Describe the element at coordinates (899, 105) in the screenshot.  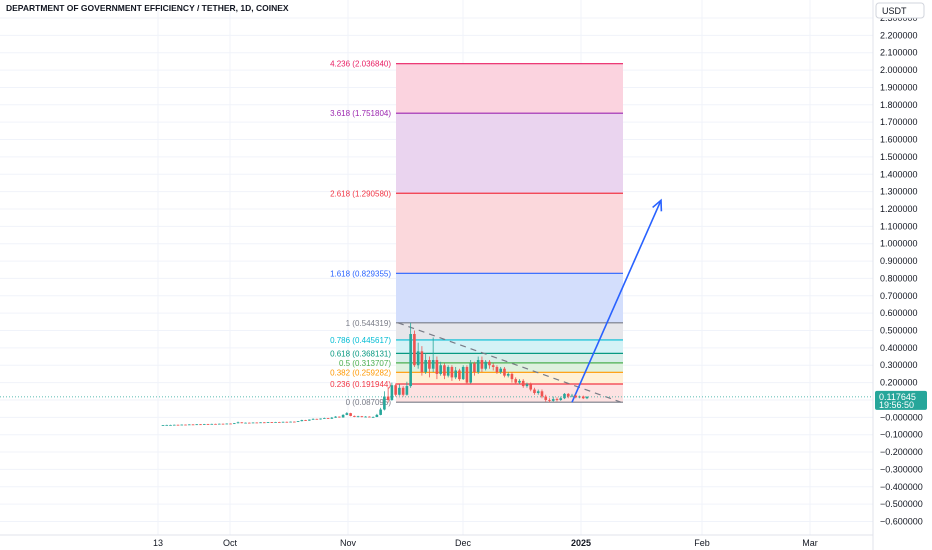
I see `y-tick-label: 1.800000` at that location.